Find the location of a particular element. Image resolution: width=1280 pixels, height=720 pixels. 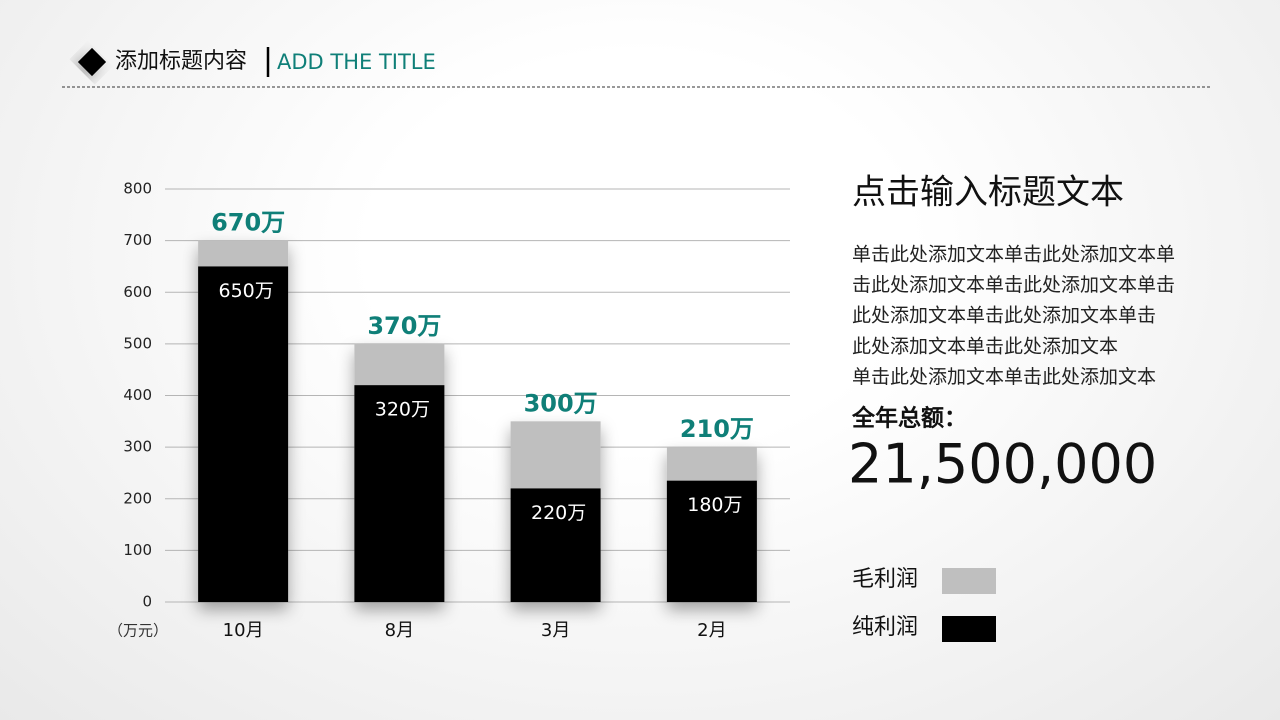

net-annotation: 650万 is located at coordinates (245, 291).